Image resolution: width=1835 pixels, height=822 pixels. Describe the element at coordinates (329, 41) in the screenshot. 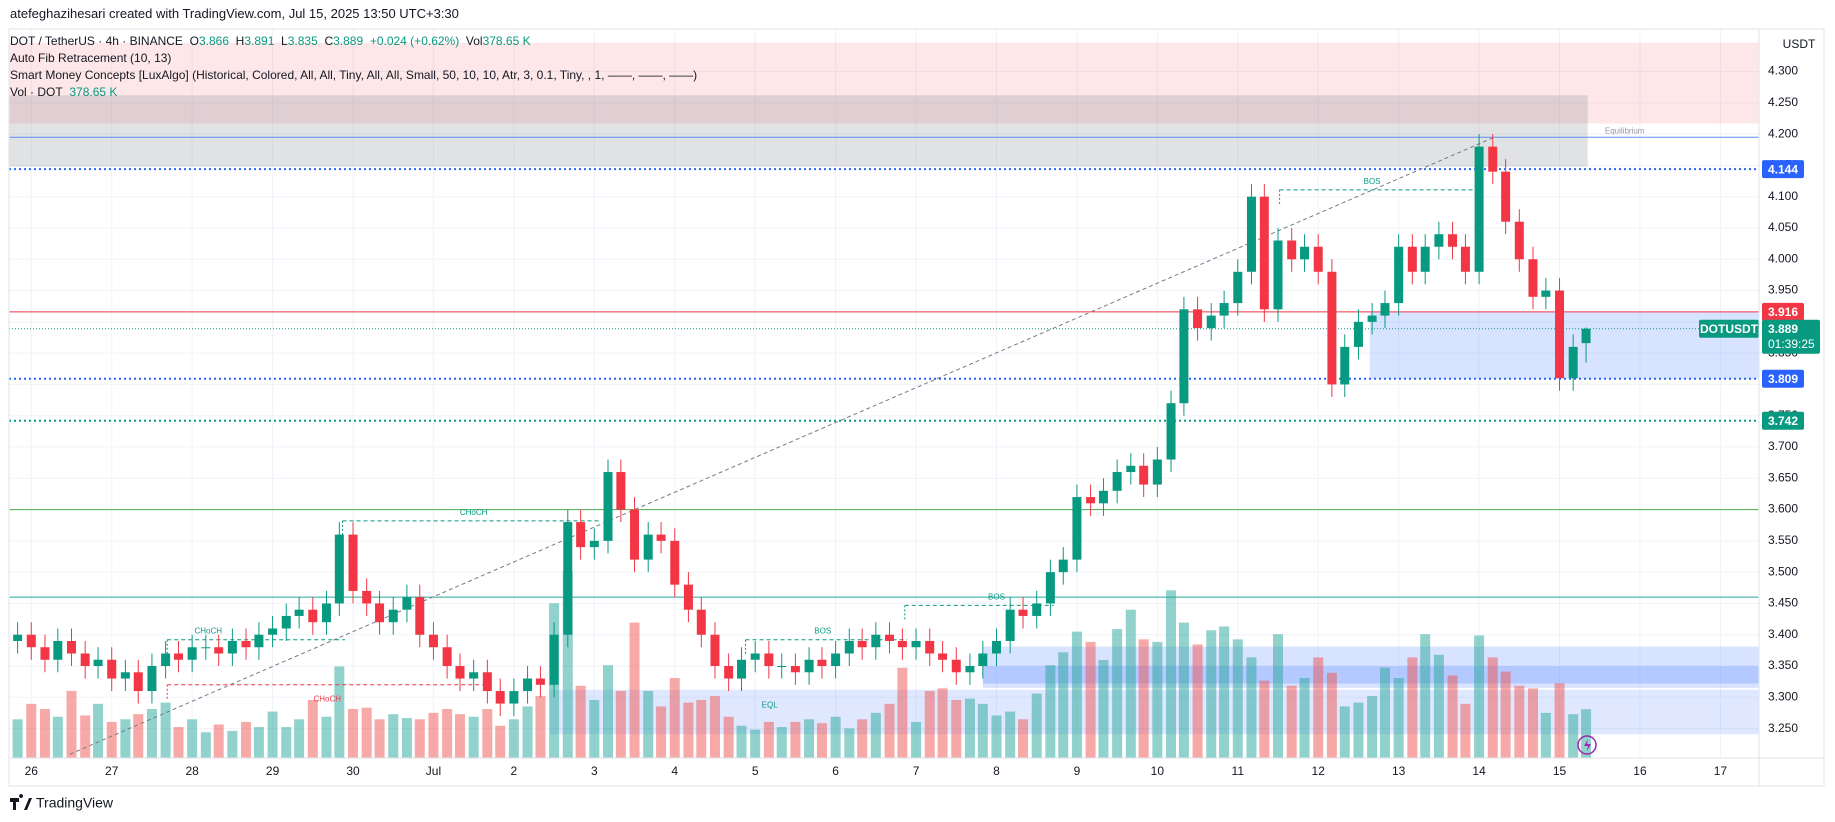

I see `ohlc-key: C` at that location.